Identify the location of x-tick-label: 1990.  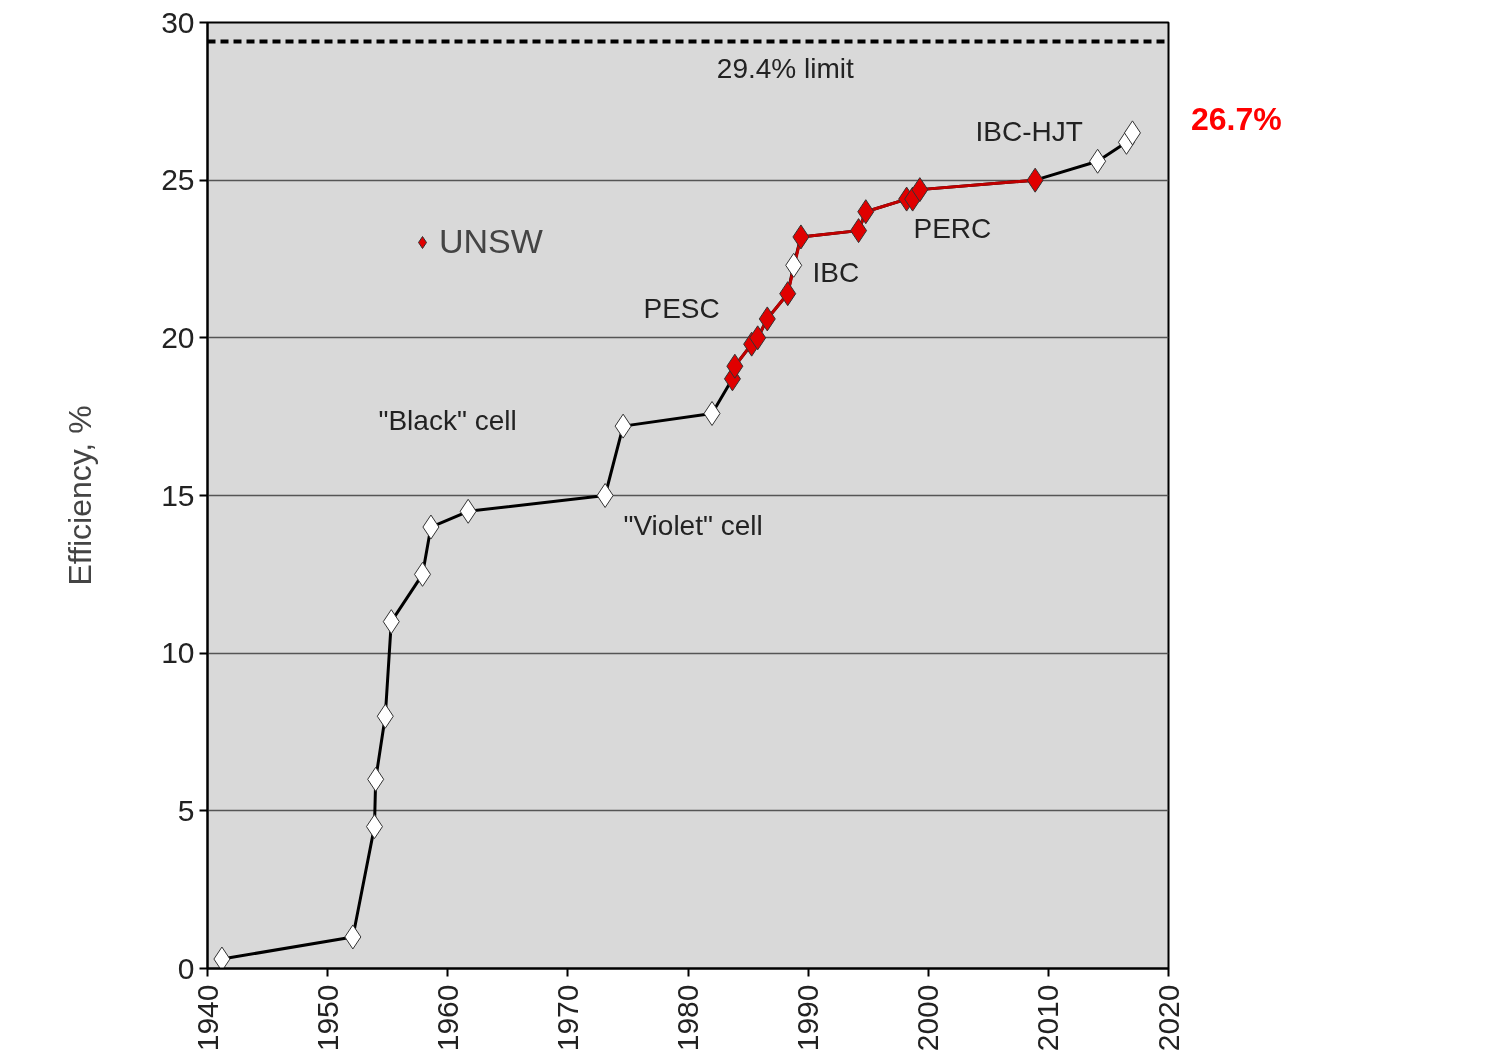
(808, 1018).